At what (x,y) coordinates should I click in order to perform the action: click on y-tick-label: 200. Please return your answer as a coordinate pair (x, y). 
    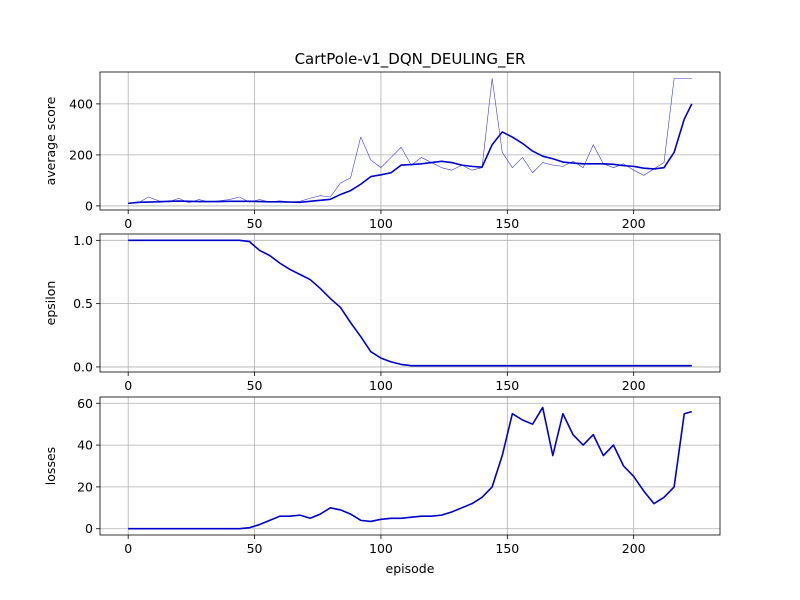
    Looking at the image, I should click on (81, 154).